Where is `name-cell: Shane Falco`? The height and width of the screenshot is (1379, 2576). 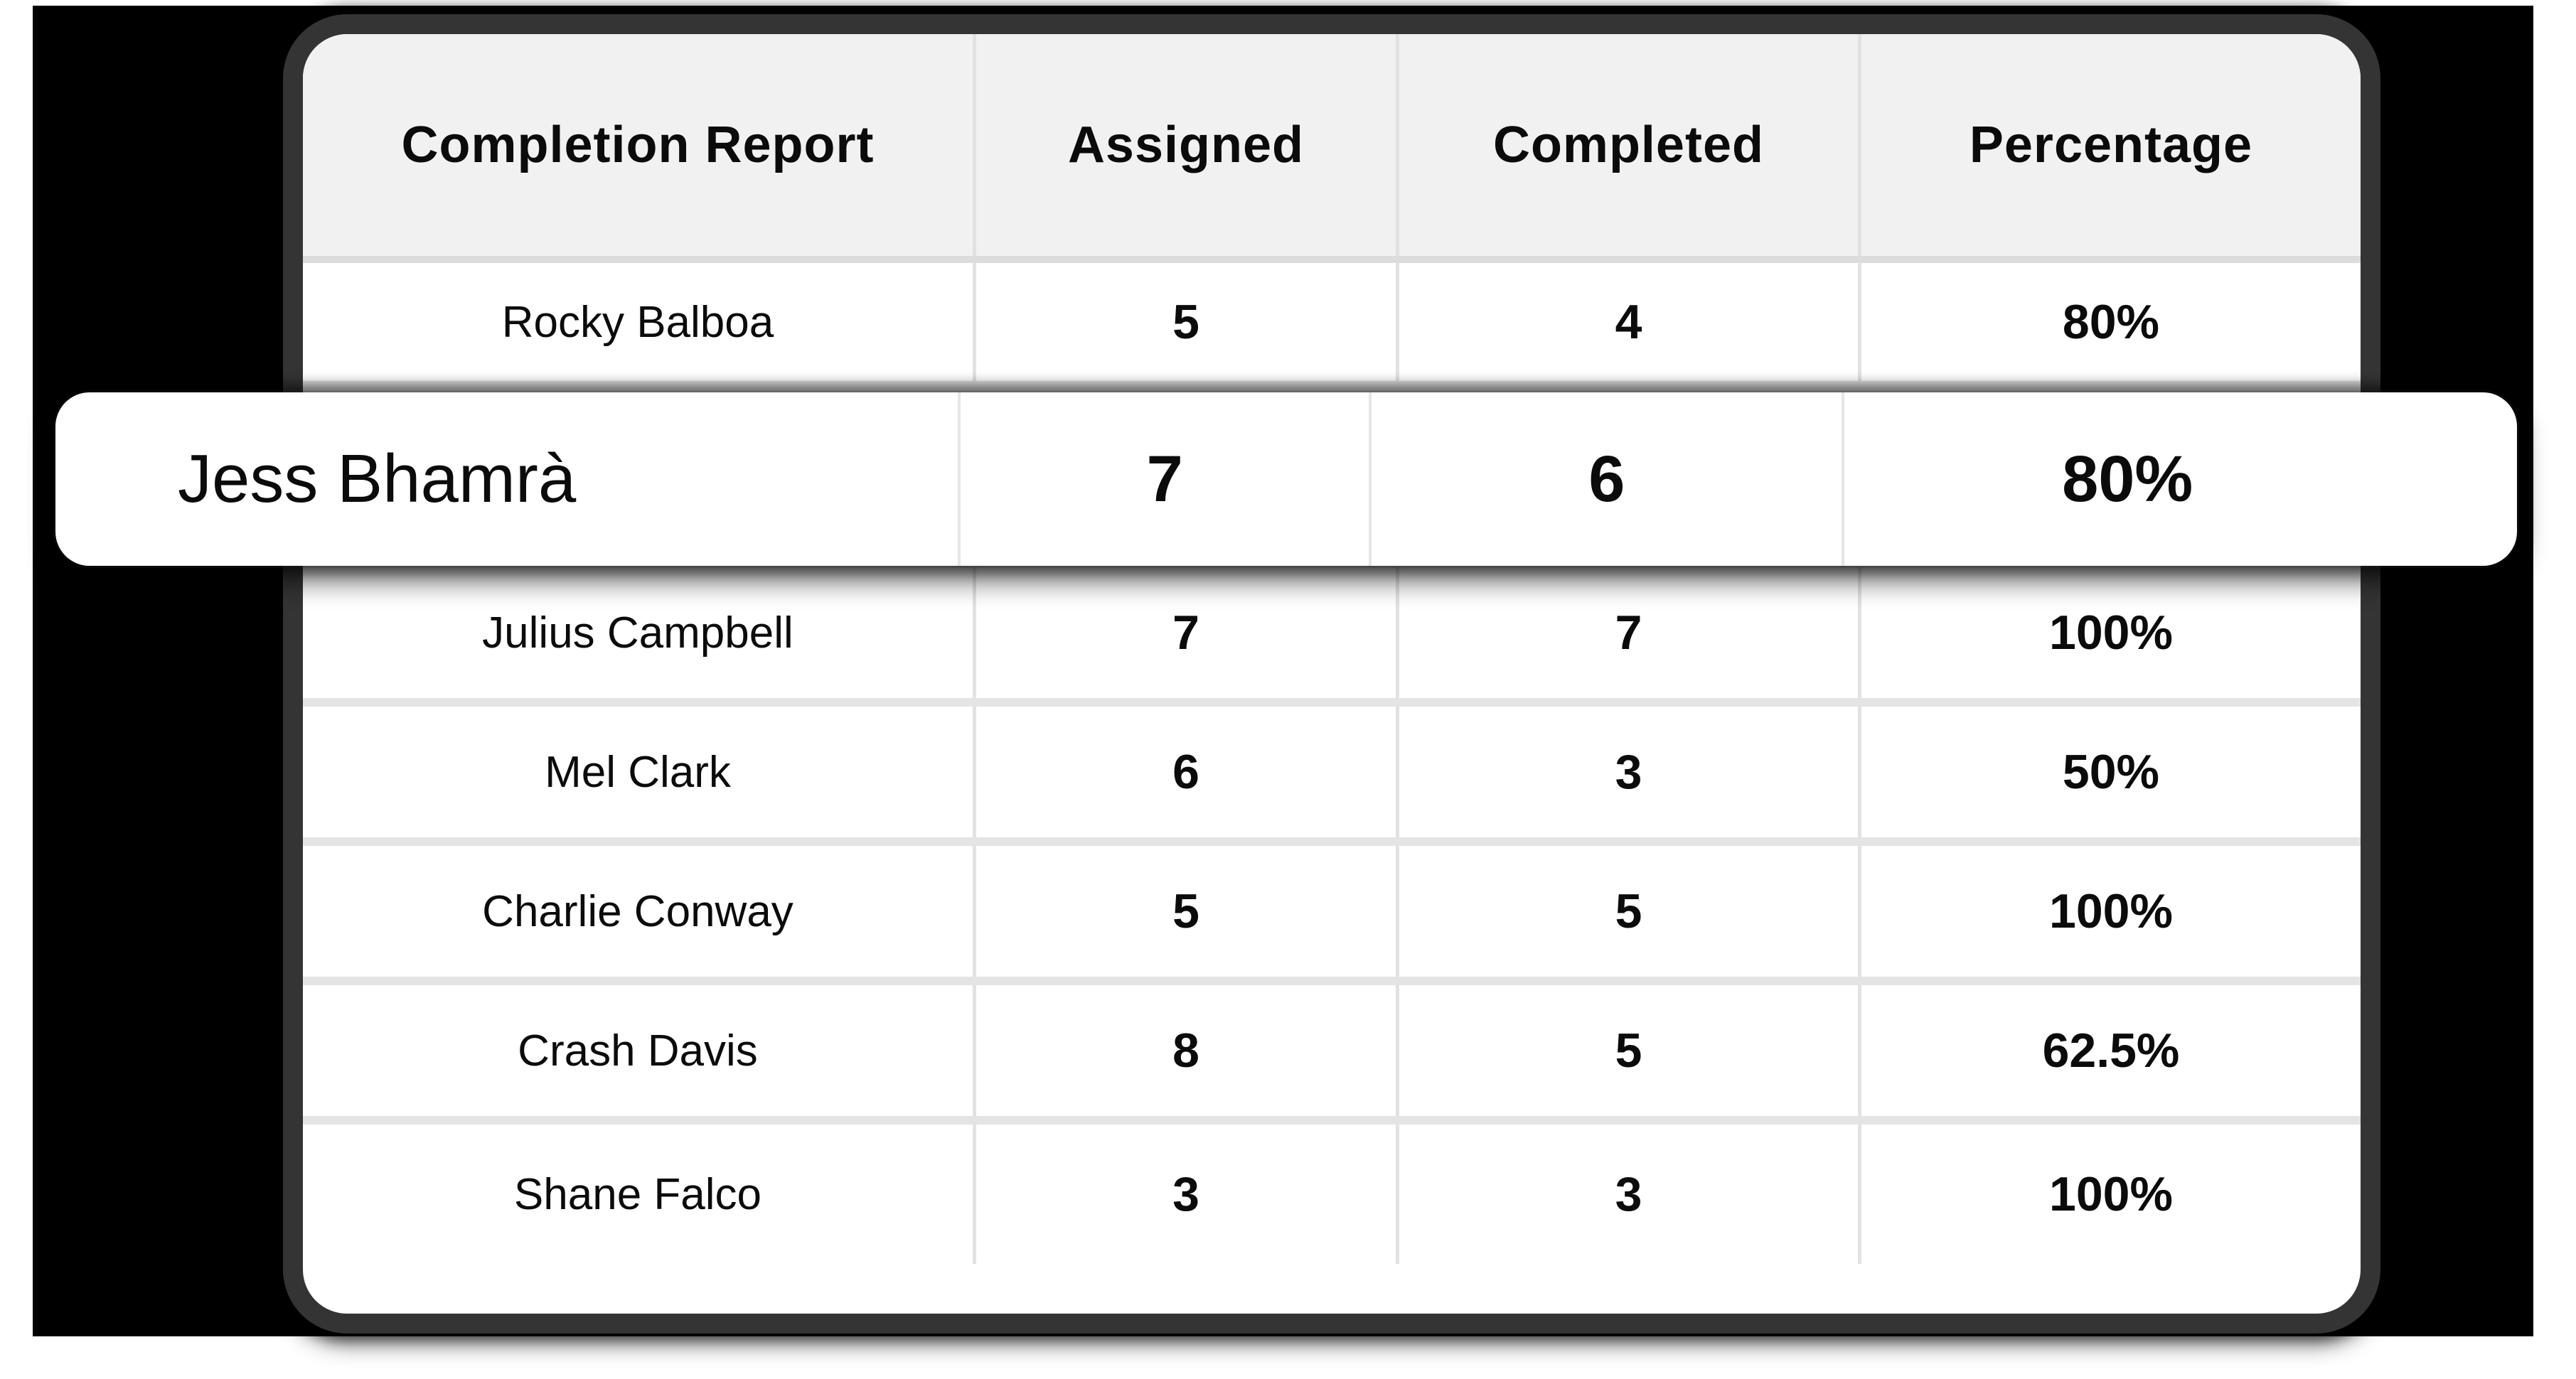 name-cell: Shane Falco is located at coordinates (637, 1194).